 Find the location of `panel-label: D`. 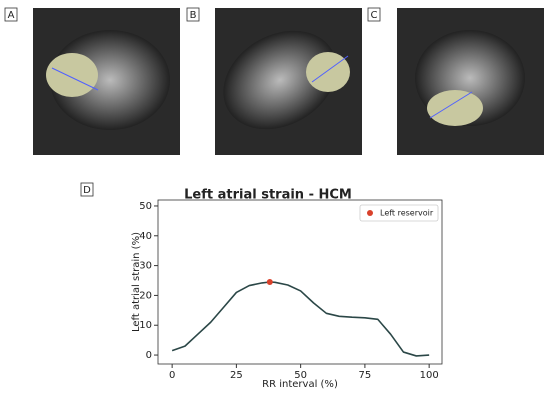

panel-label: D is located at coordinates (87, 190).